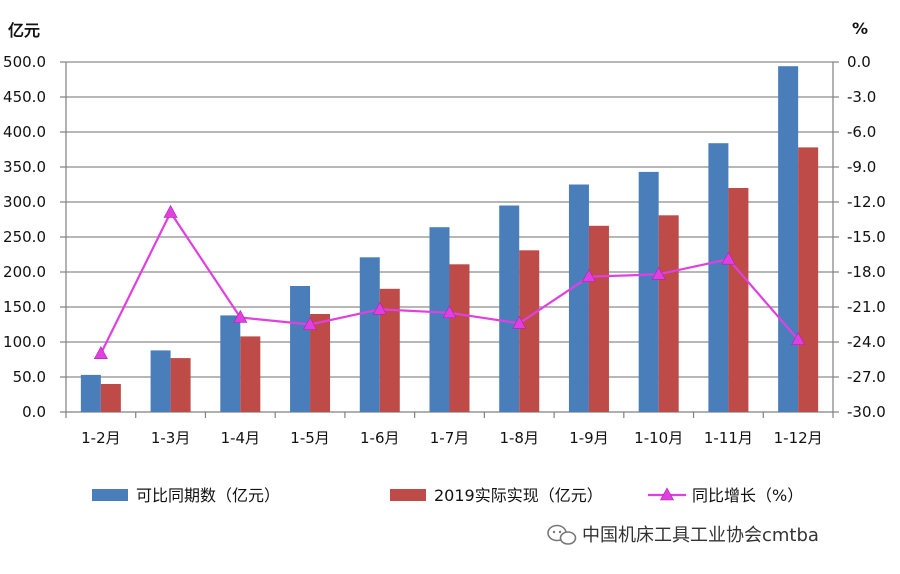  What do you see at coordinates (408, 495) in the screenshot?
I see `legend-swatch-actual-2019` at bounding box center [408, 495].